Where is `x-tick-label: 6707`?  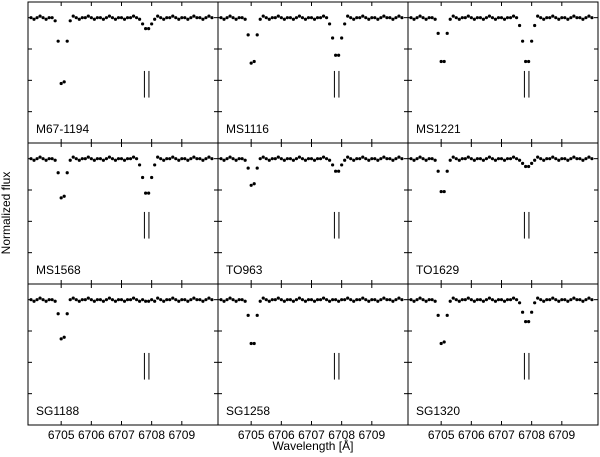
x-tick-label: 6707 is located at coordinates (311, 435).